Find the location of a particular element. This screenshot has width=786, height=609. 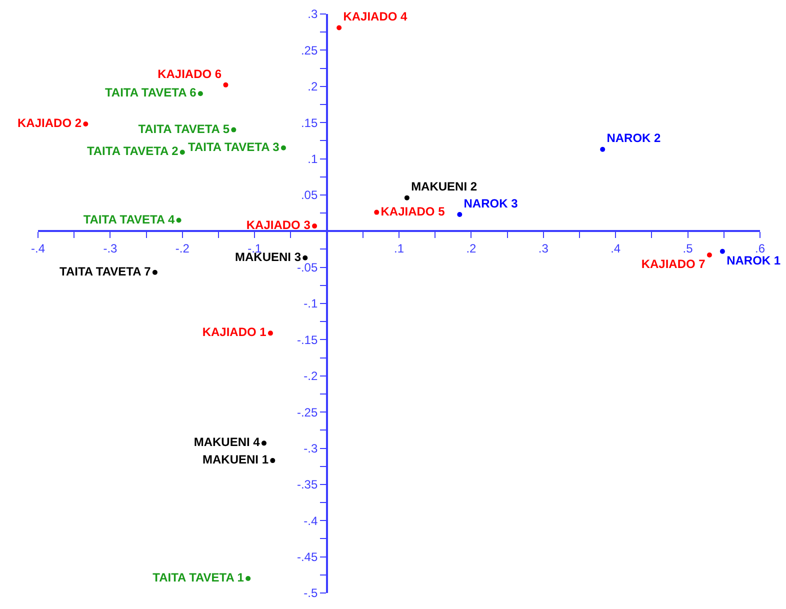

series-label: NAROK 3 is located at coordinates (491, 203).